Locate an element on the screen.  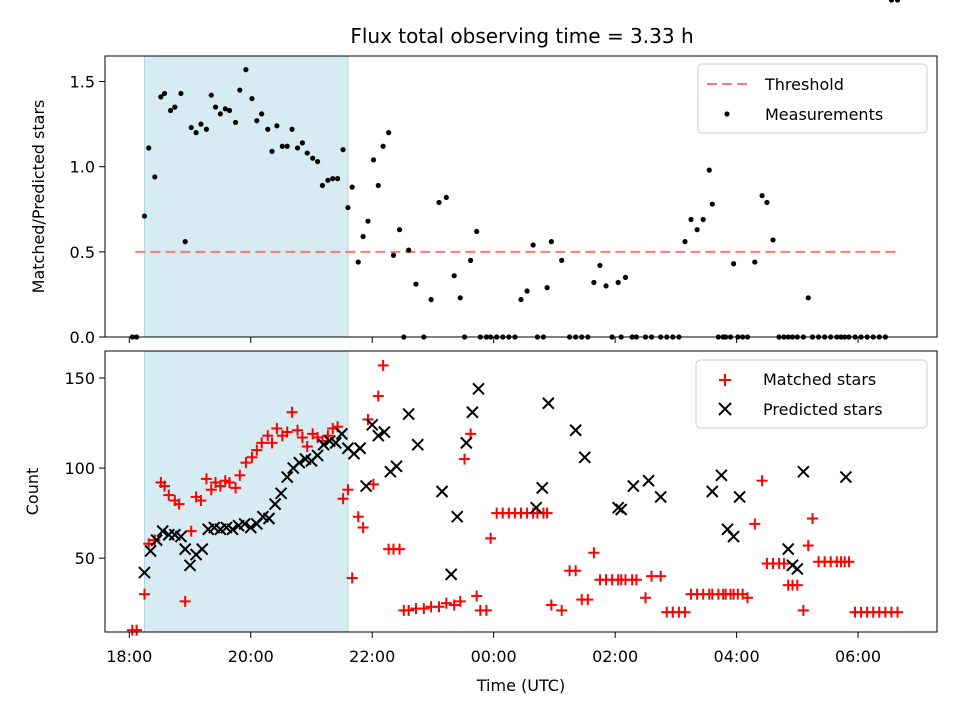
bottom-y-axis-label: Count is located at coordinates (32, 492).